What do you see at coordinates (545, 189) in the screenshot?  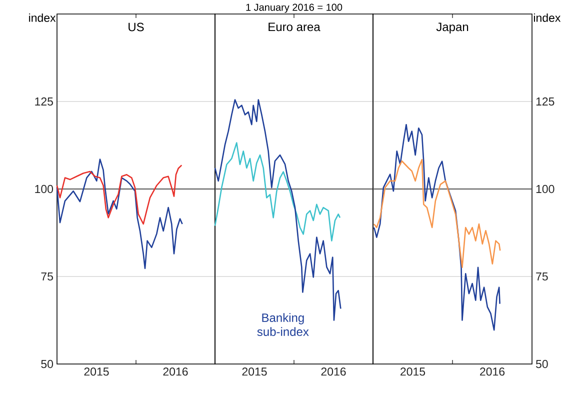 I see `y2-tick-label: 100` at bounding box center [545, 189].